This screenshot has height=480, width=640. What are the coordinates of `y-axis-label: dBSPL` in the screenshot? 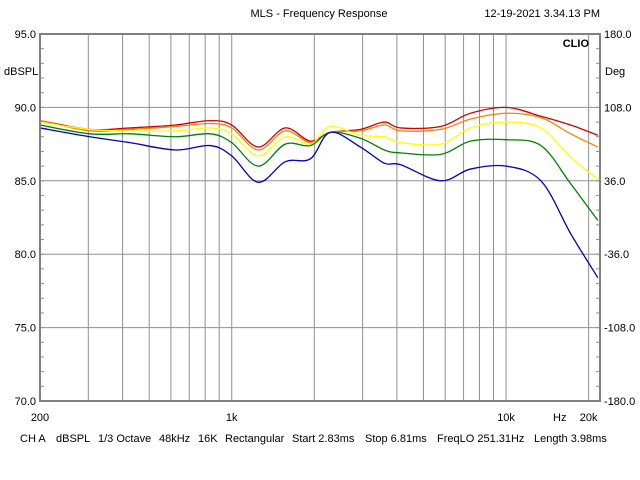 It's located at (21, 72).